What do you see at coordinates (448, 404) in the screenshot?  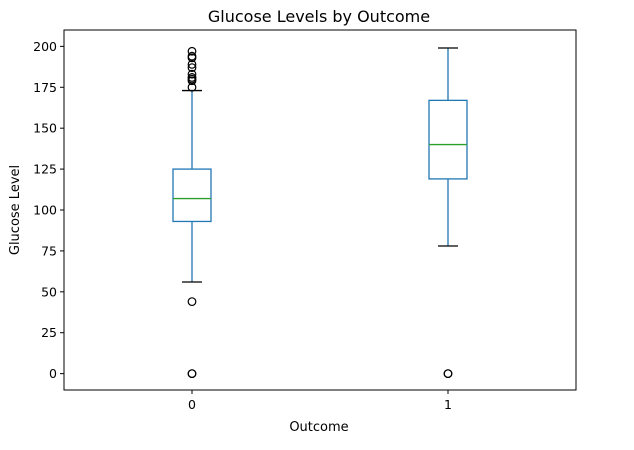 I see `x-tick-label: 1` at bounding box center [448, 404].